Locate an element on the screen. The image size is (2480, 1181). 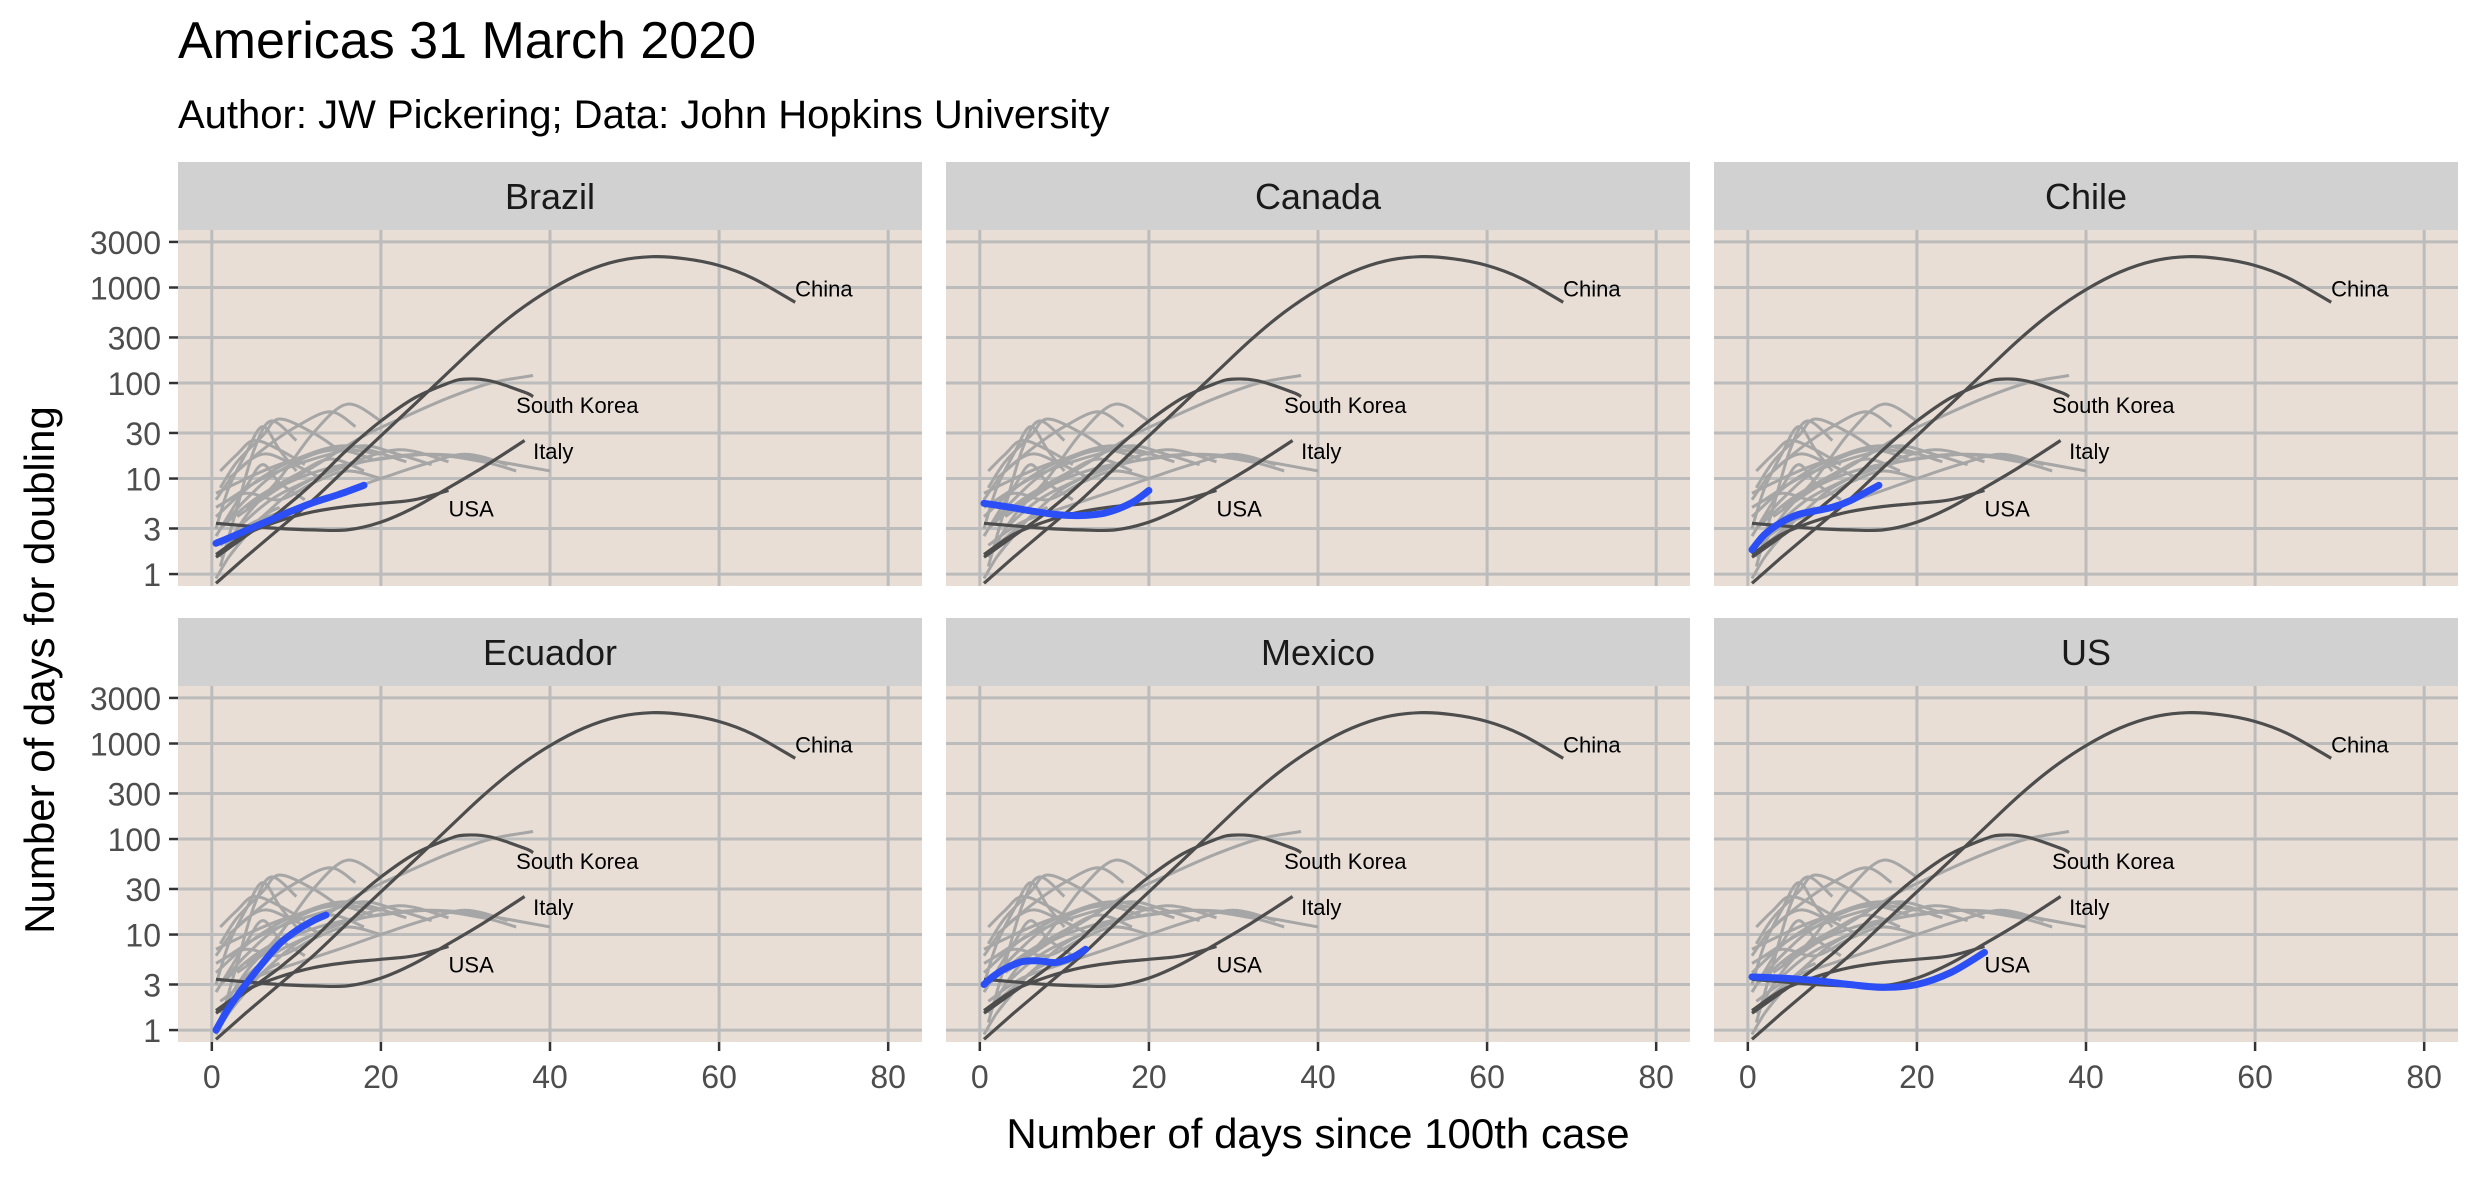
chart-title: Americas 31 March 2020 is located at coordinates (467, 41).